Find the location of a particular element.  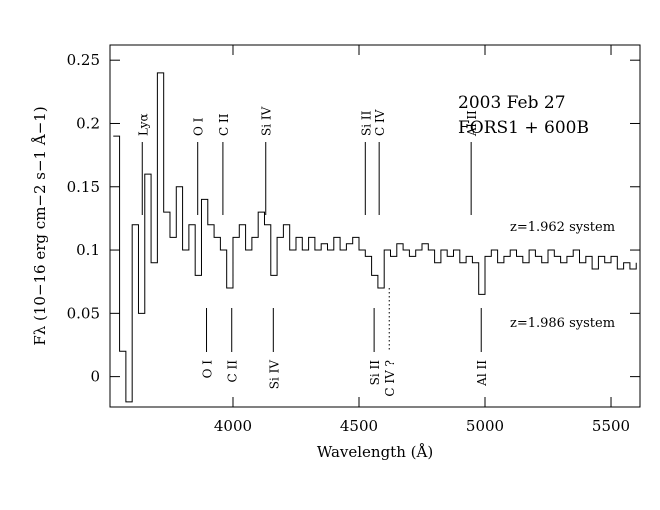

date-note: 2003 Feb 27 is located at coordinates (512, 103).